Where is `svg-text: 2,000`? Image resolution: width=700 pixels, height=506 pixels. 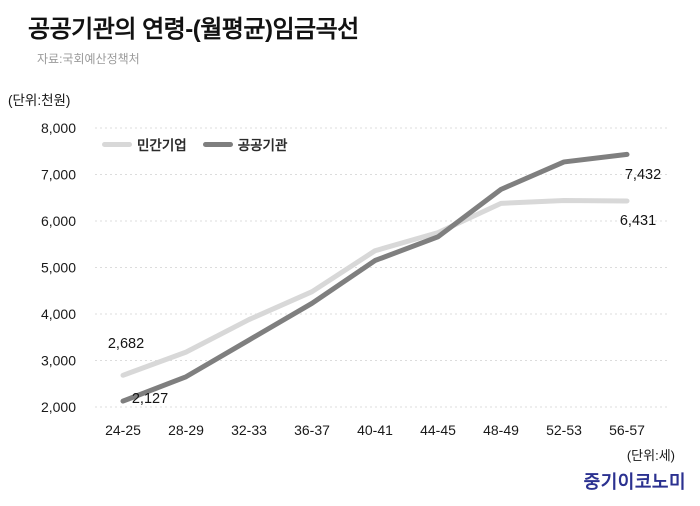 svg-text: 2,000 is located at coordinates (58, 407).